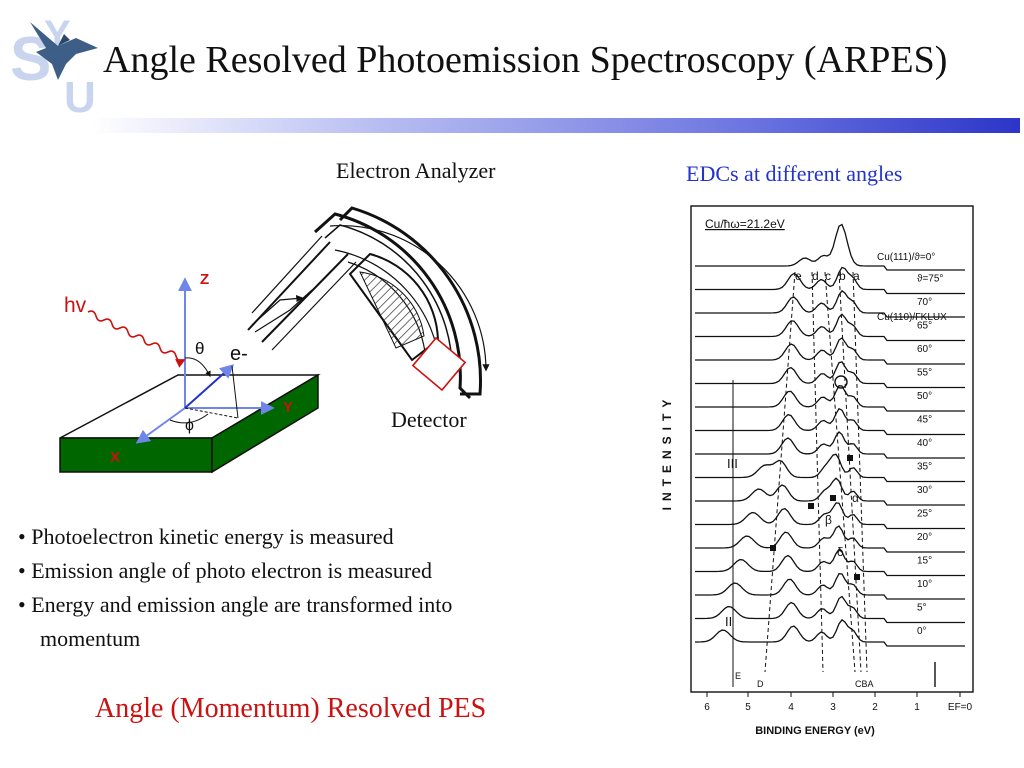  What do you see at coordinates (924, 561) in the screenshot?
I see `angle-label: 15°` at bounding box center [924, 561].